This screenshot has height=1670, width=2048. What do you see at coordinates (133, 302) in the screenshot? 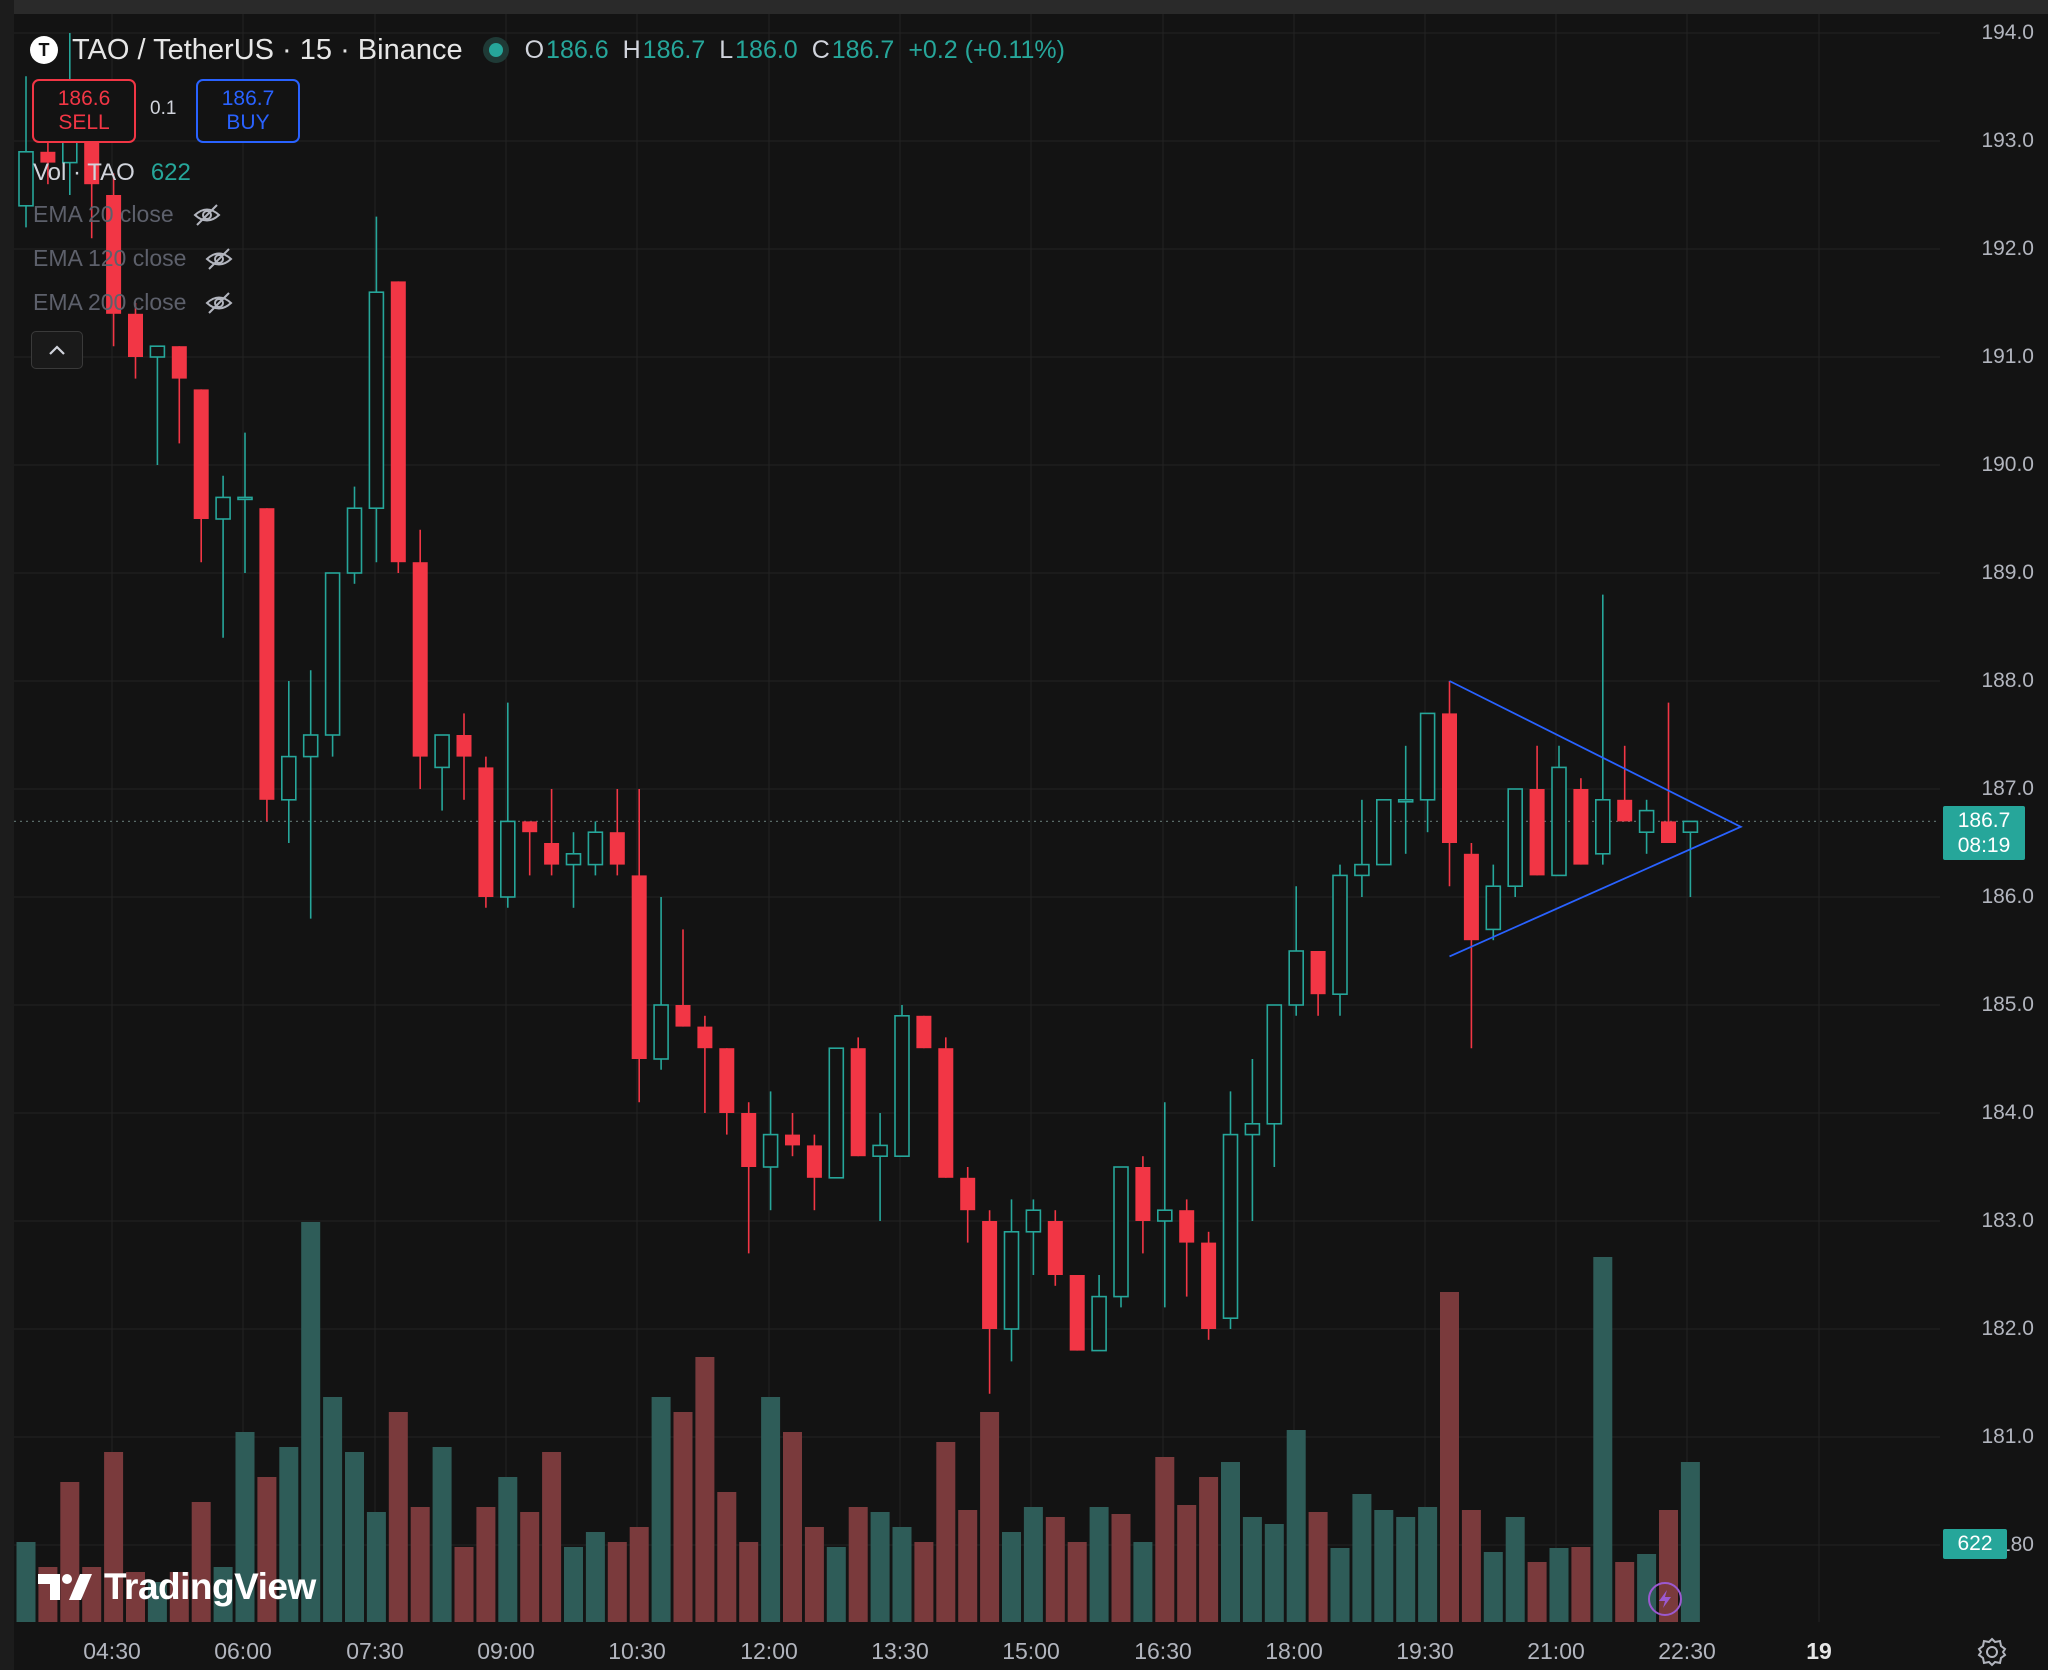
I see `ema-200-legend: EMA 200 close` at bounding box center [133, 302].